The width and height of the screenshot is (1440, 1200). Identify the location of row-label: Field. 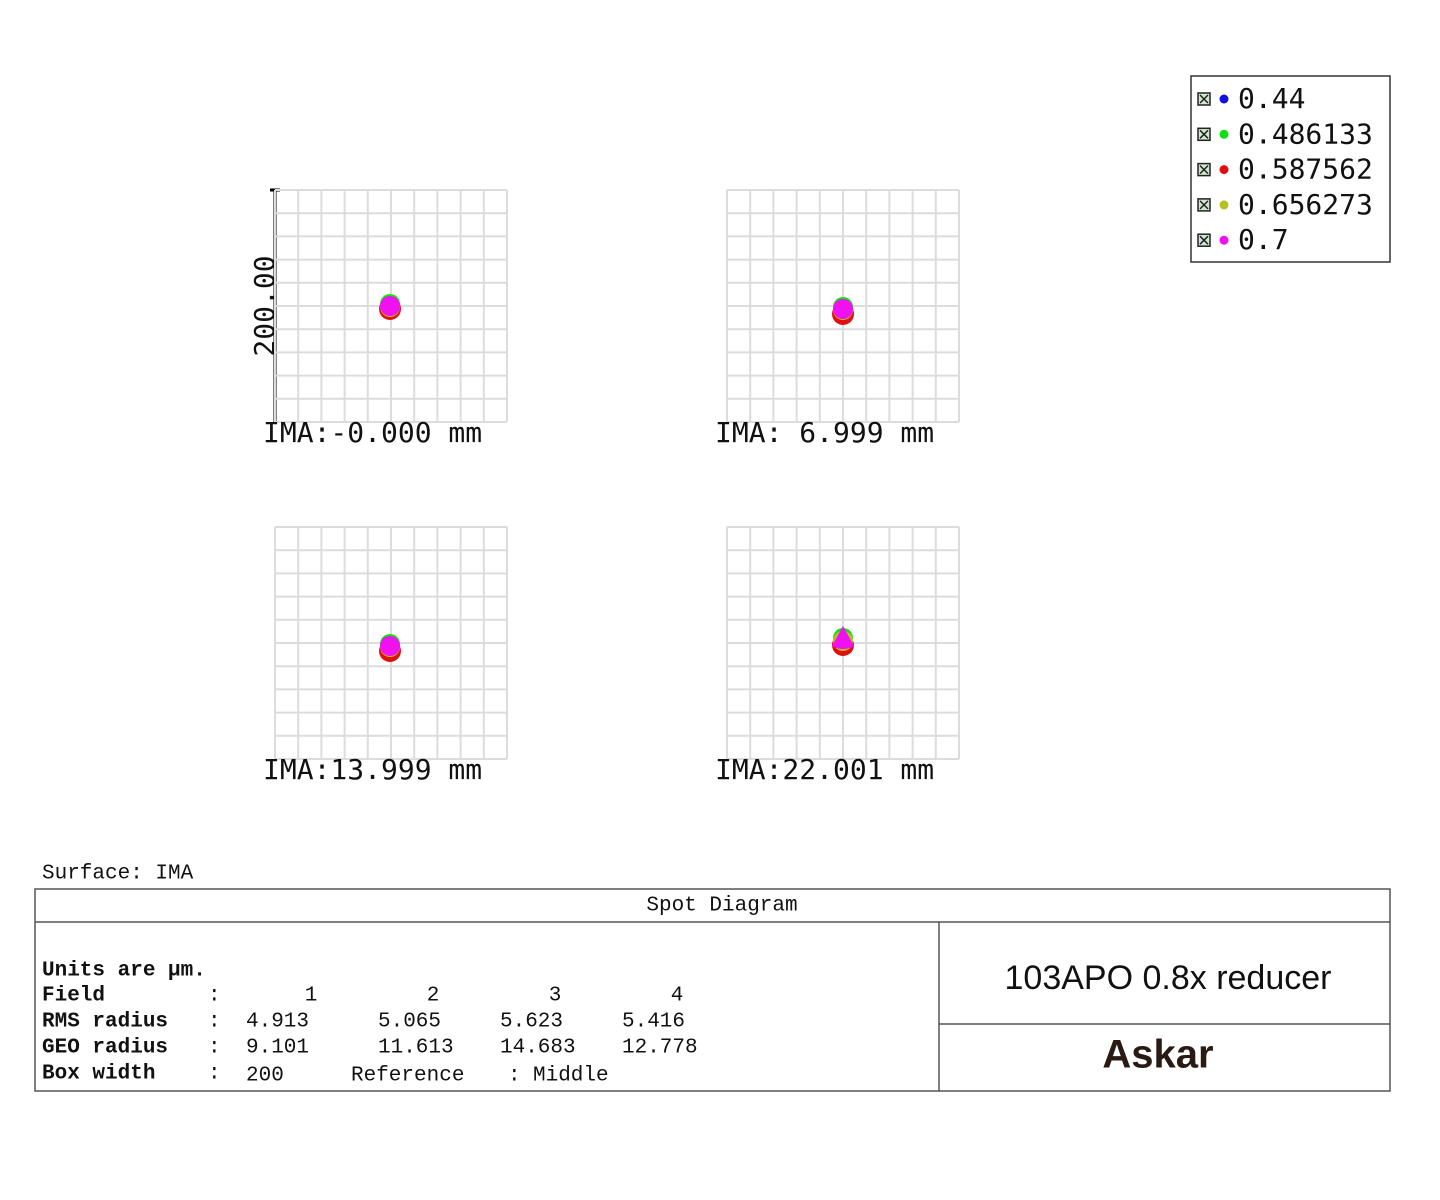
(73, 996).